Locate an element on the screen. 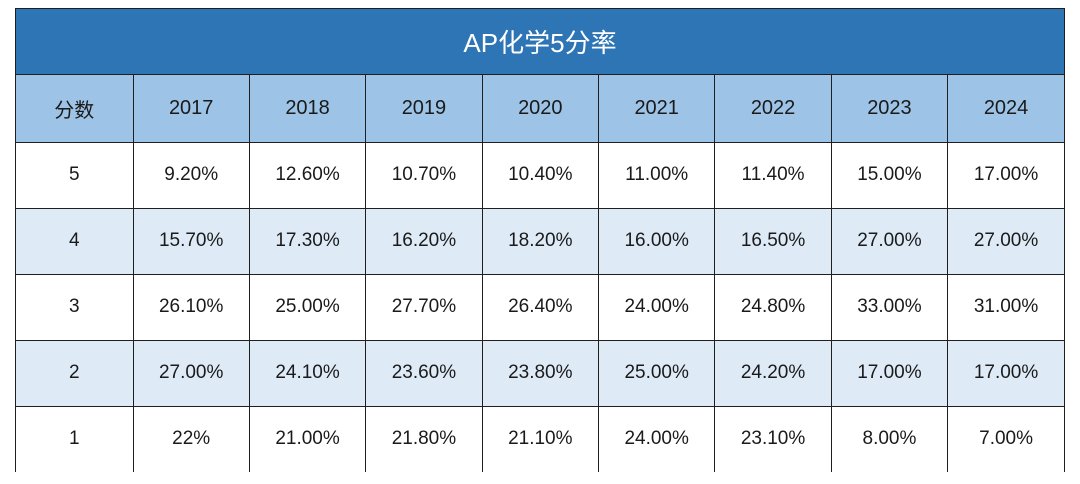 Image resolution: width=1080 pixels, height=484 pixels. table-cell: 24.80% is located at coordinates (773, 307).